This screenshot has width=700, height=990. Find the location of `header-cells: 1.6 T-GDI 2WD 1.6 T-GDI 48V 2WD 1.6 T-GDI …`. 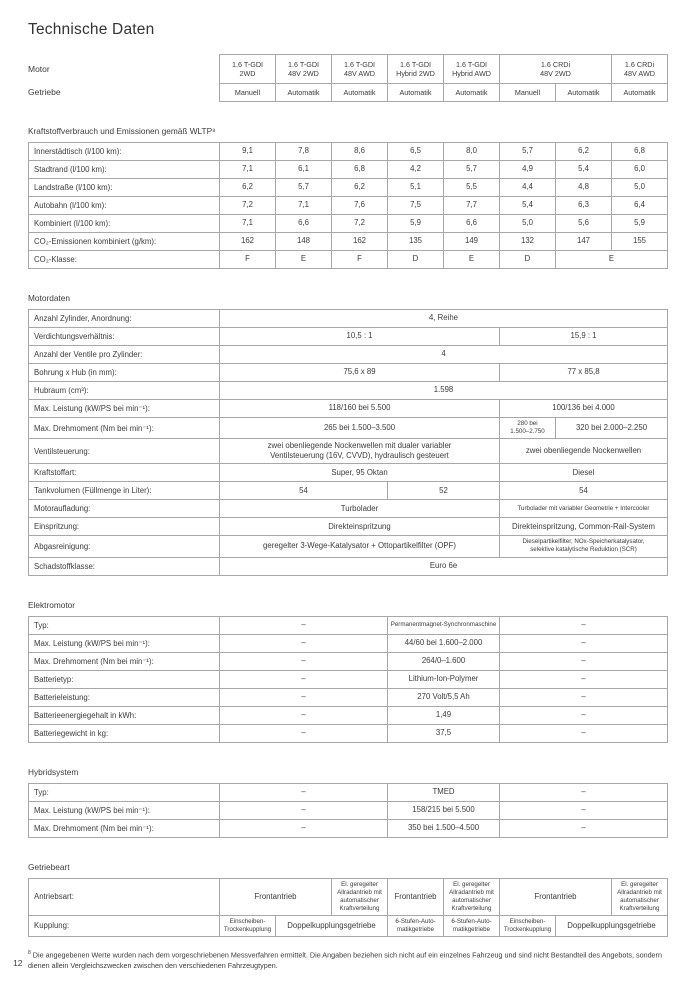

header-cells: 1.6 T-GDI 2WD 1.6 T-GDI 48V 2WD 1.6 T-GDI … is located at coordinates (443, 78).